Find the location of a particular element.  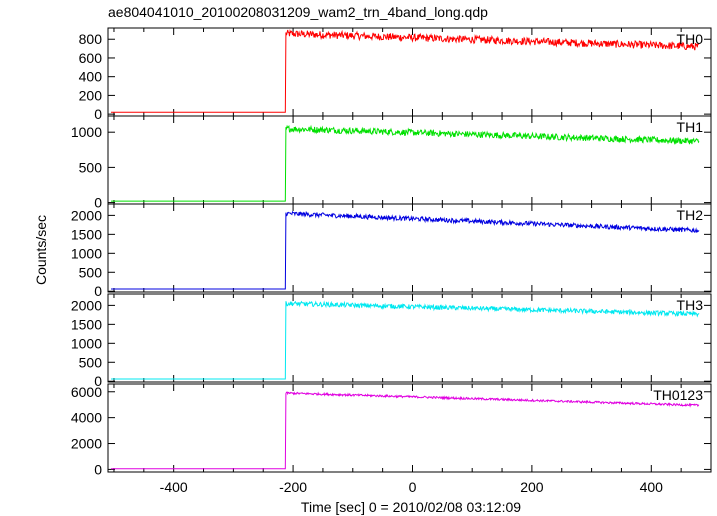

x-tick-label: 0 is located at coordinates (413, 487).